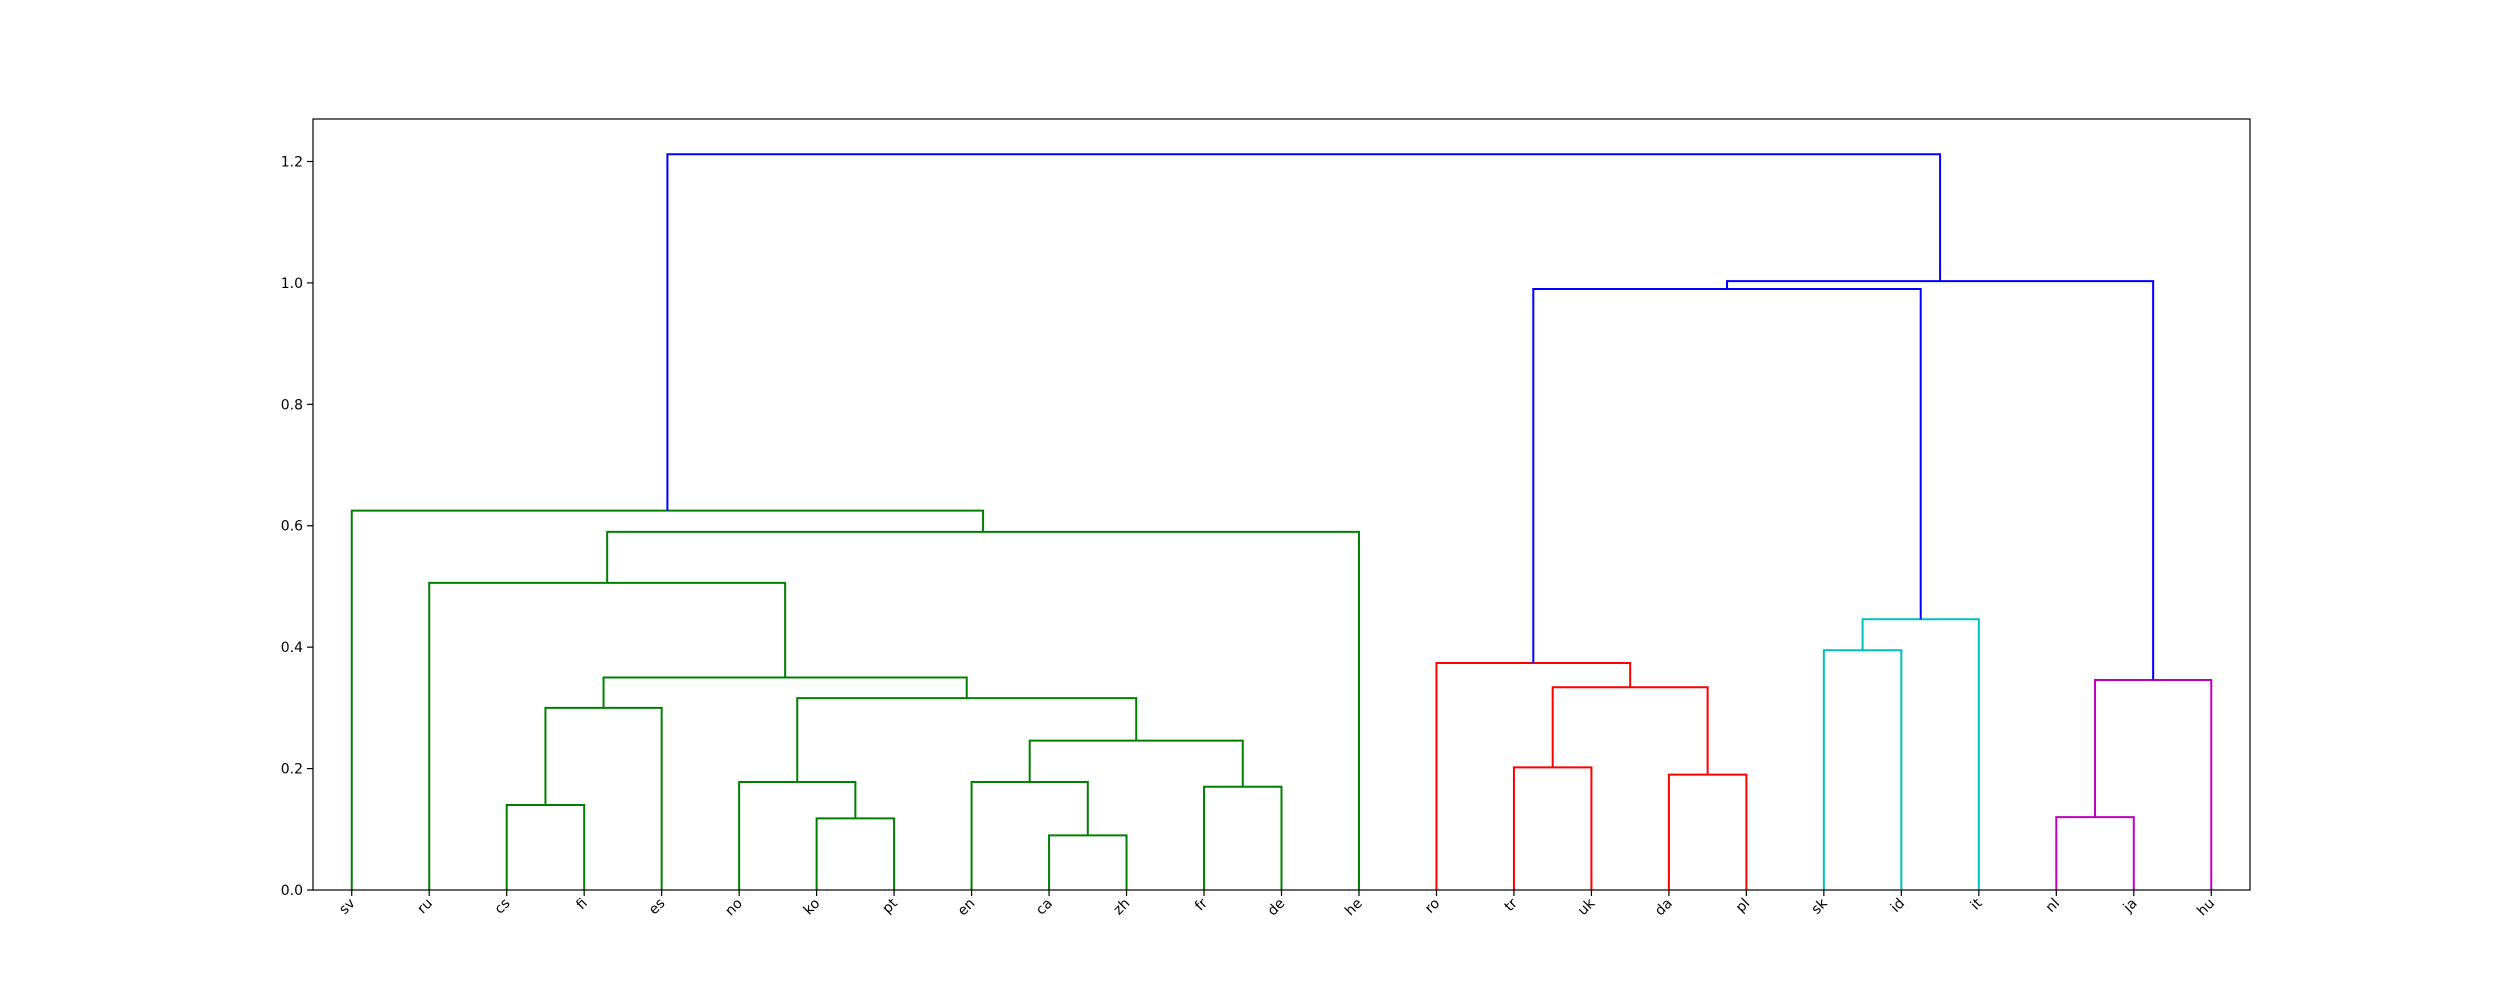 Image resolution: width=2500 pixels, height=1000 pixels. What do you see at coordinates (1044, 907) in the screenshot?
I see `leaf-label-ca: ca` at bounding box center [1044, 907].